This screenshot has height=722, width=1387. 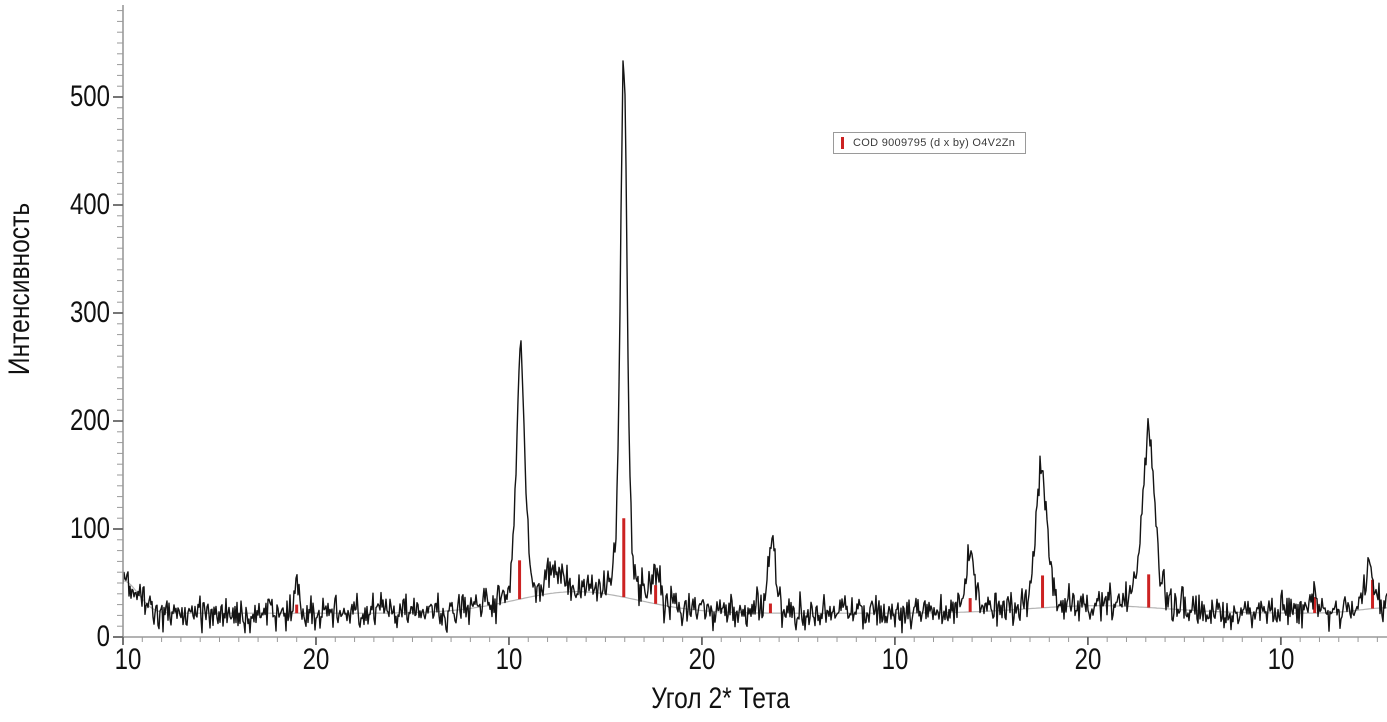 What do you see at coordinates (89, 528) in the screenshot?
I see `y-tick-label: 100` at bounding box center [89, 528].